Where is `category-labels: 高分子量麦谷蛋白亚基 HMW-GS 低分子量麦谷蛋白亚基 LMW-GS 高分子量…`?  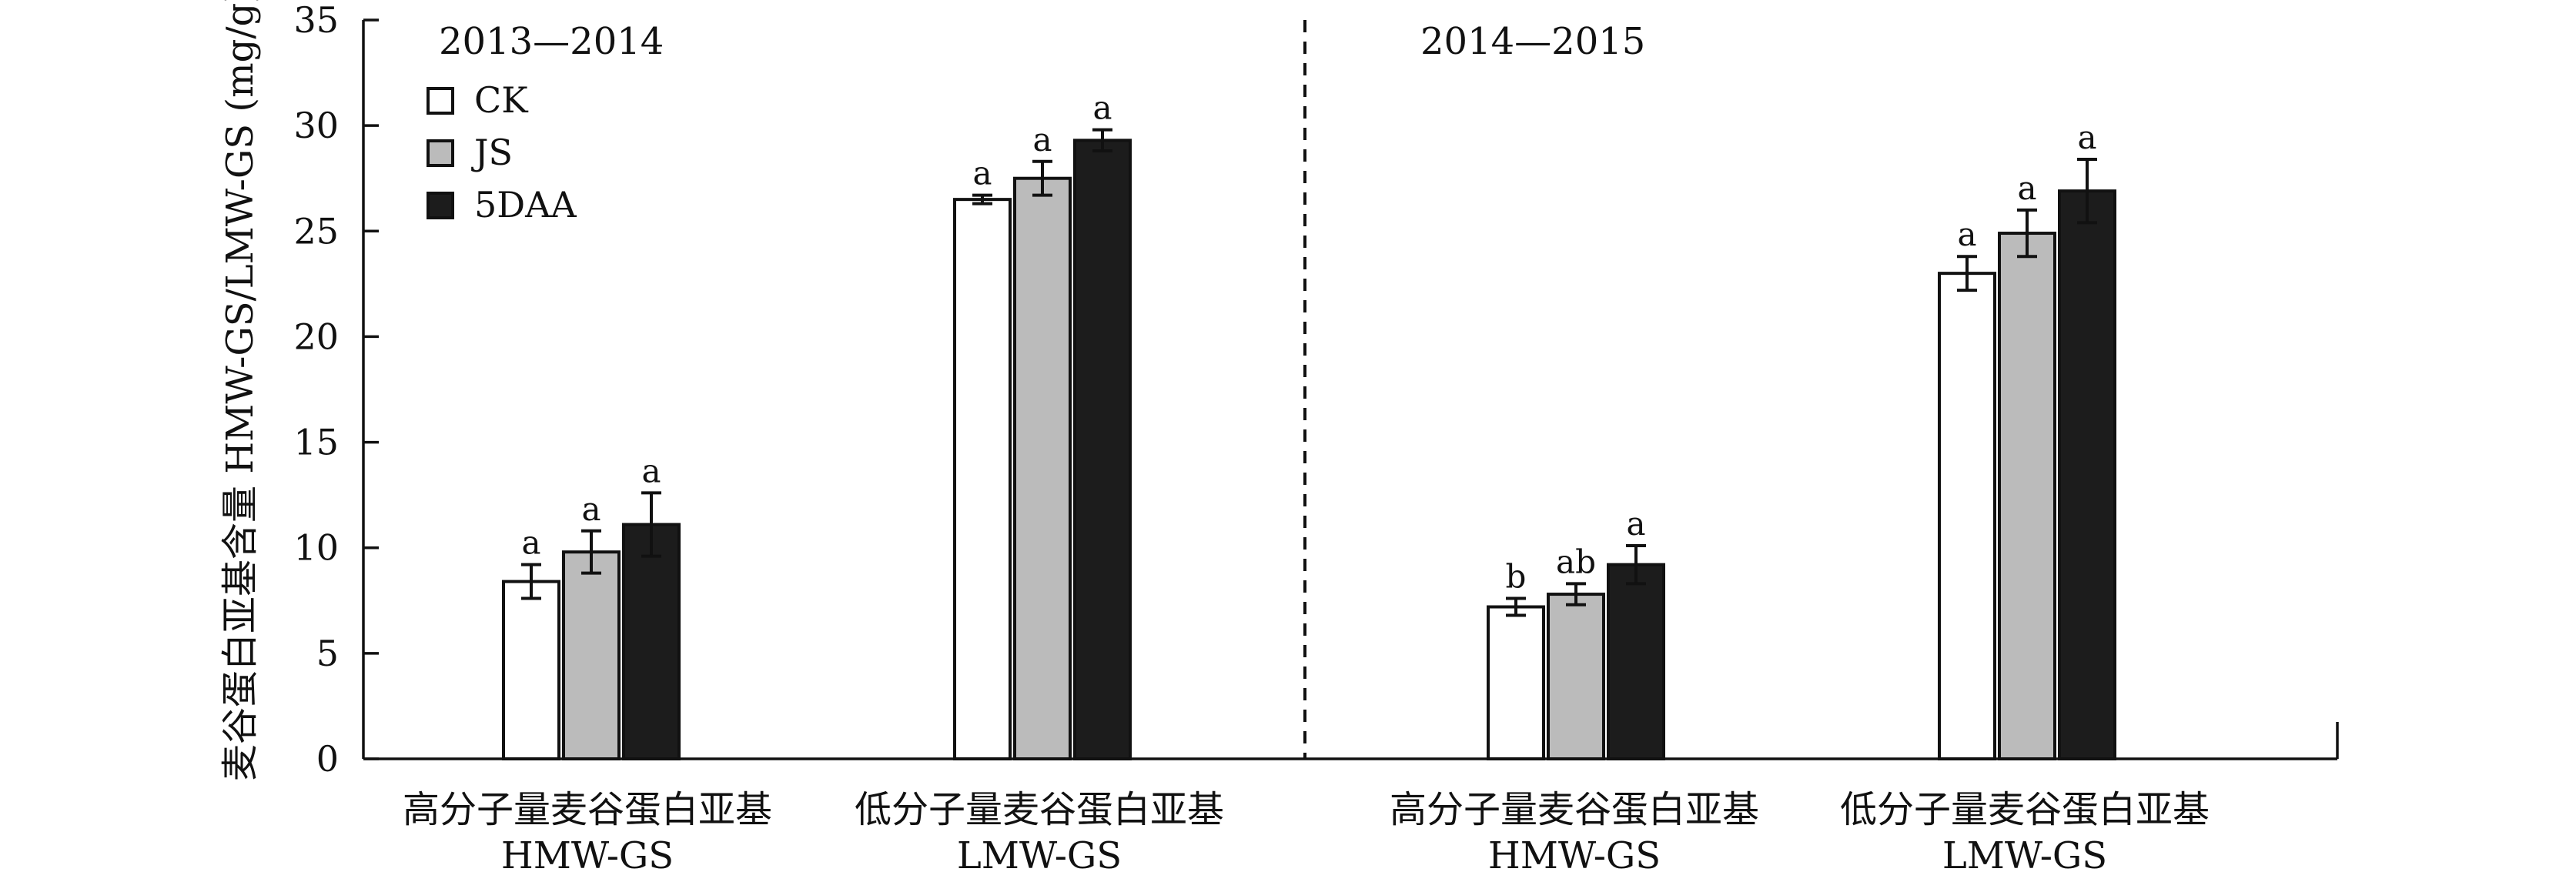
category-labels: 高分子量麦谷蛋白亚基 HMW-GS 低分子量麦谷蛋白亚基 LMW-GS 高分子量… is located at coordinates (1307, 833).